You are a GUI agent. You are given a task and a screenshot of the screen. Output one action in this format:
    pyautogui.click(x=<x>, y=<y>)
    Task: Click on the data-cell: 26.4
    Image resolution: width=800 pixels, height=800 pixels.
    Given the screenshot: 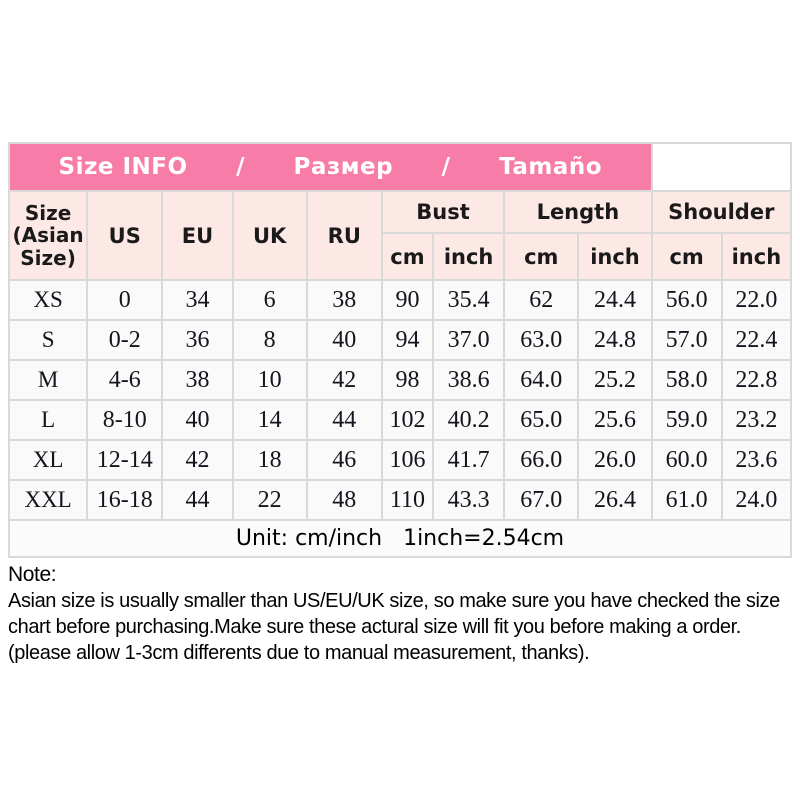 What is the action you would take?
    pyautogui.click(x=615, y=500)
    